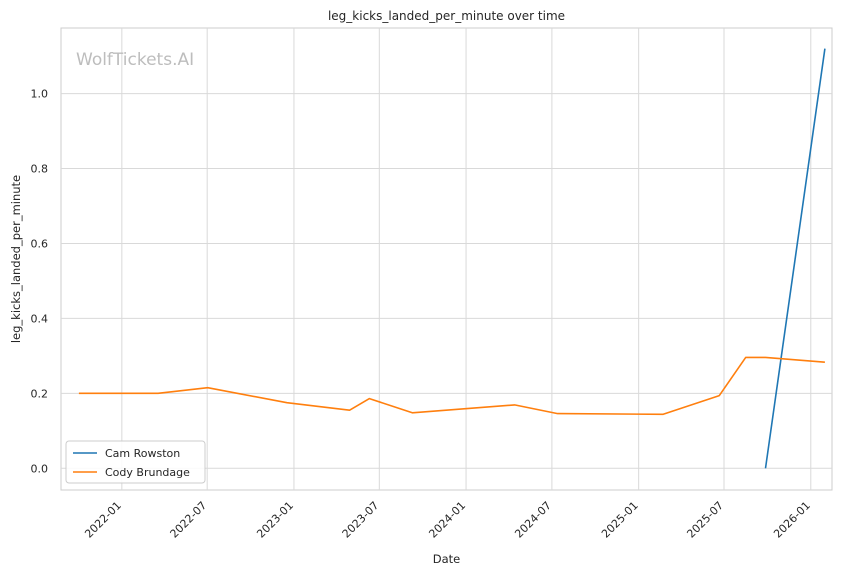 The width and height of the screenshot is (844, 575). I want to click on x-tick-label: 2023-01, so click(275, 520).